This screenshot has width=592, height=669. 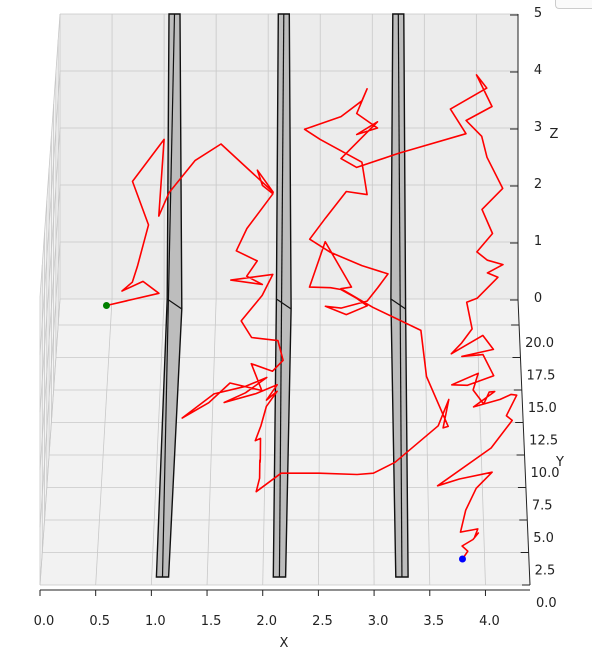 What do you see at coordinates (106, 305) in the screenshot?
I see `start-point` at bounding box center [106, 305].